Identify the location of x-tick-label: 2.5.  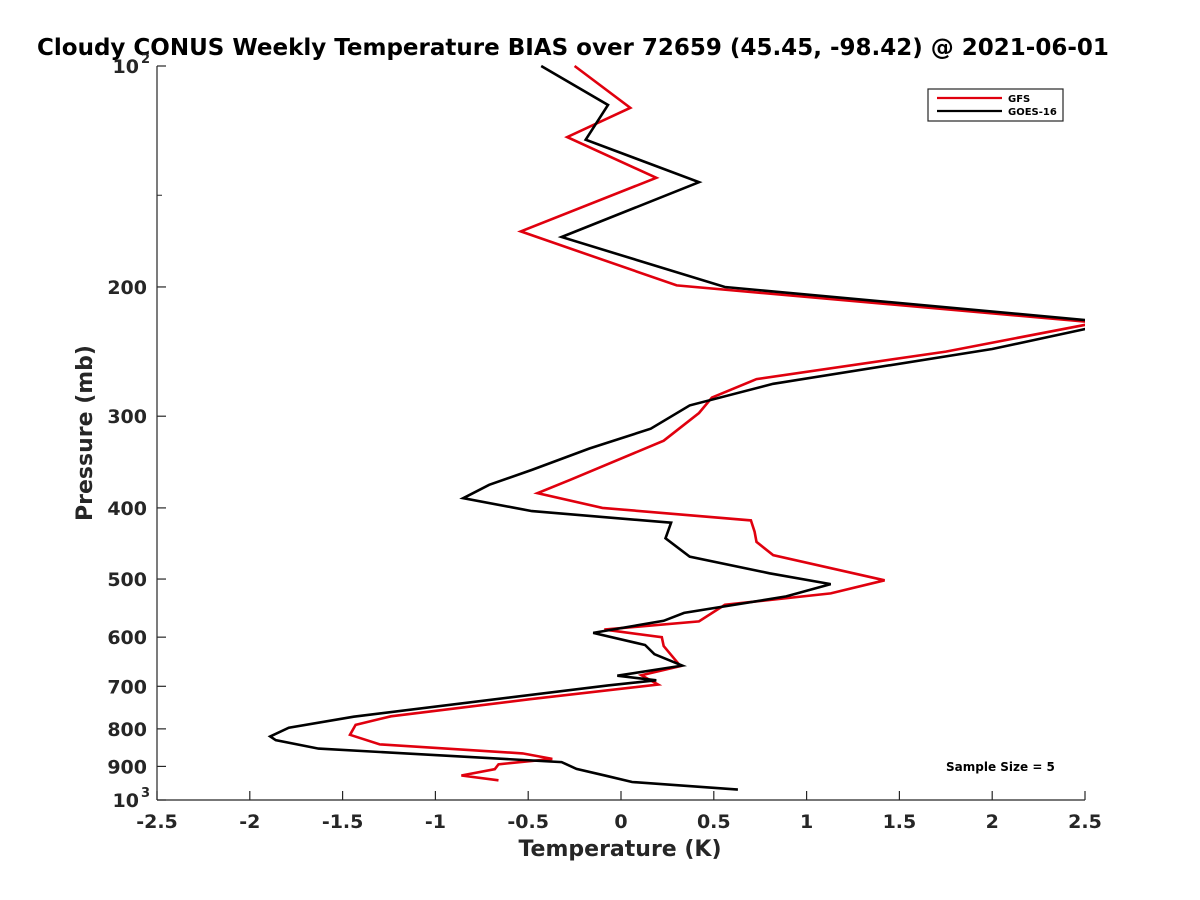
(1085, 822).